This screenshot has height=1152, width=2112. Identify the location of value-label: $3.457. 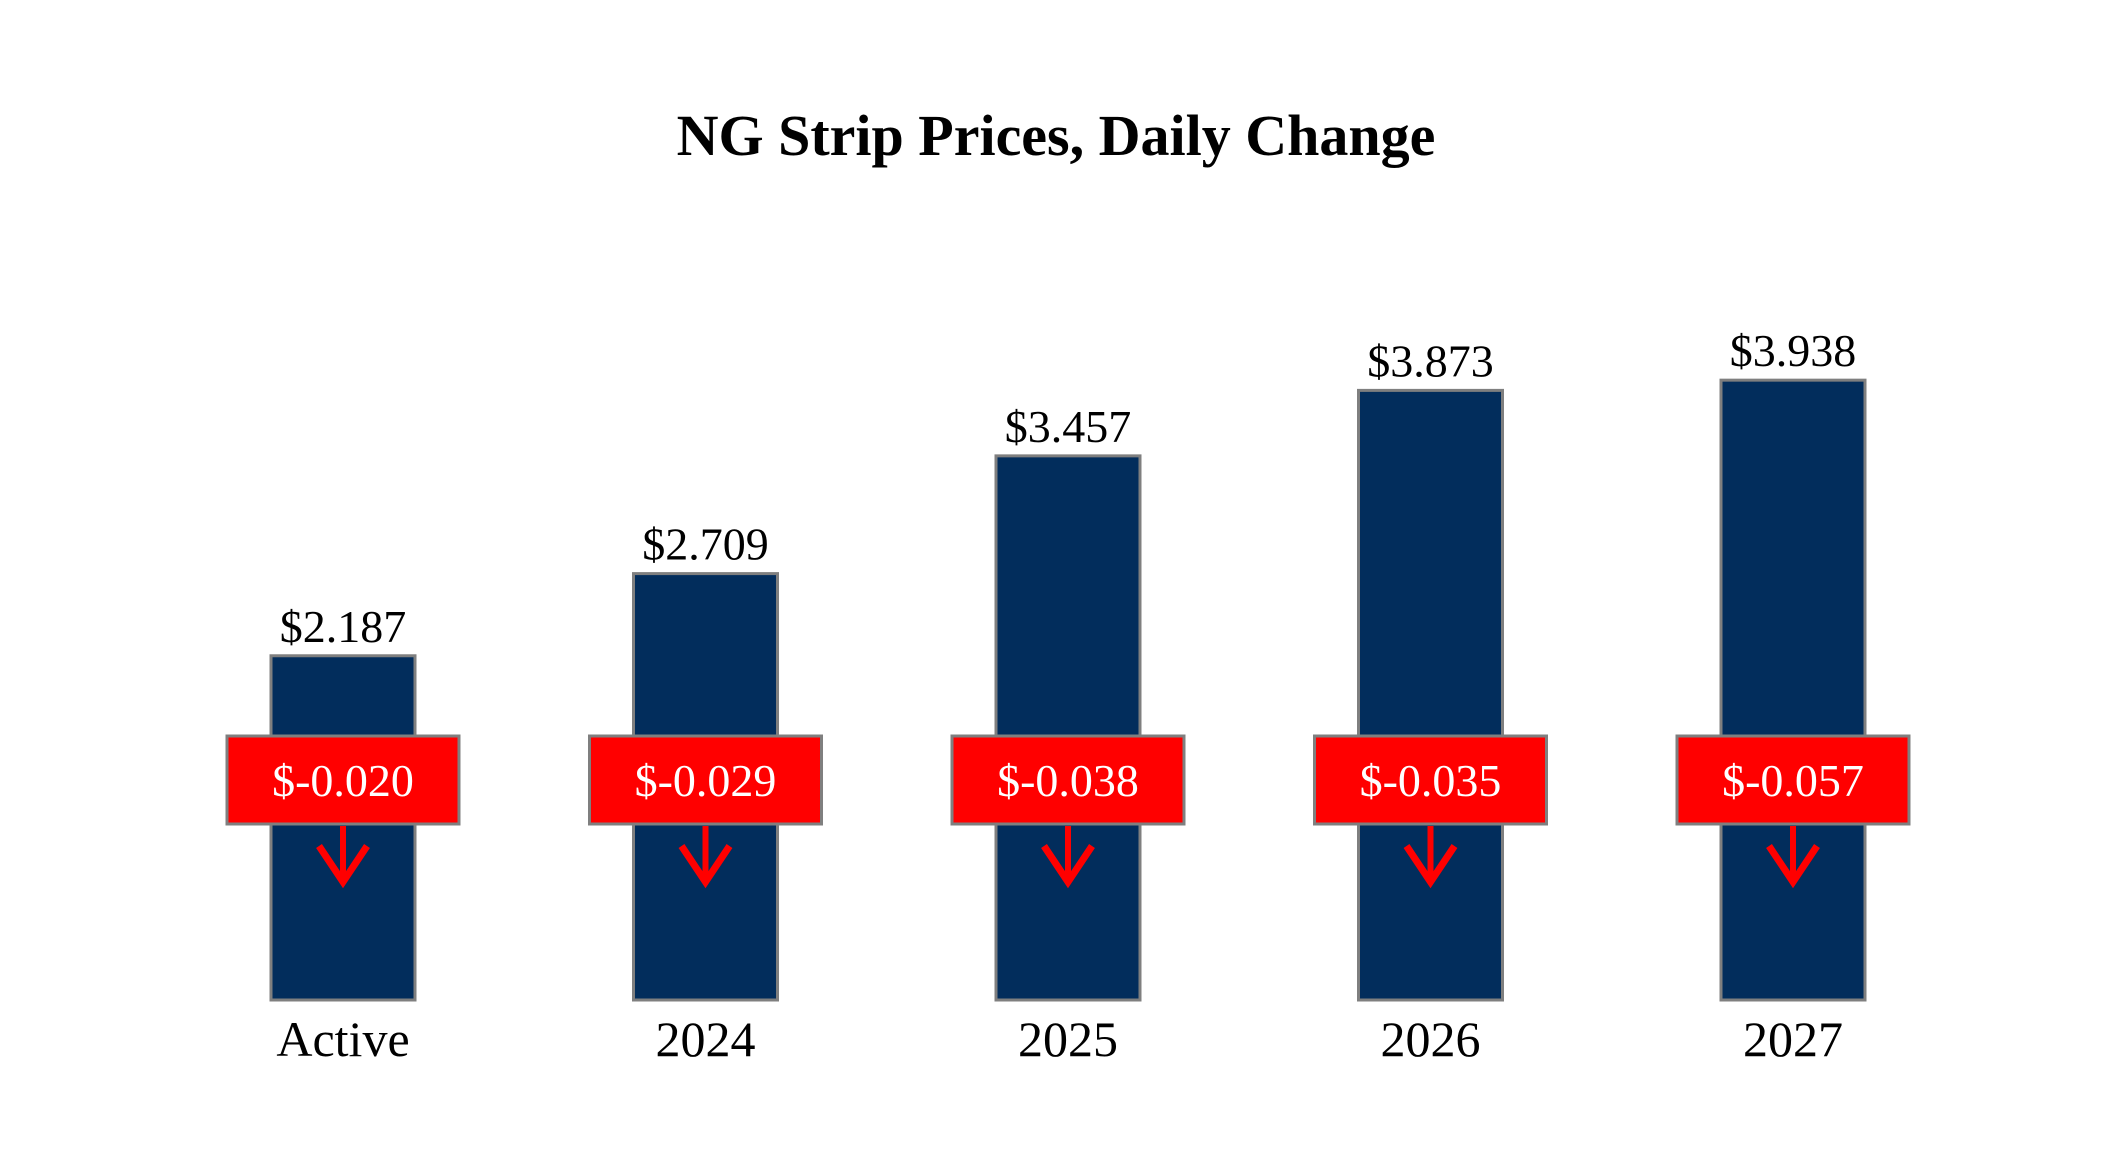
(1068, 426).